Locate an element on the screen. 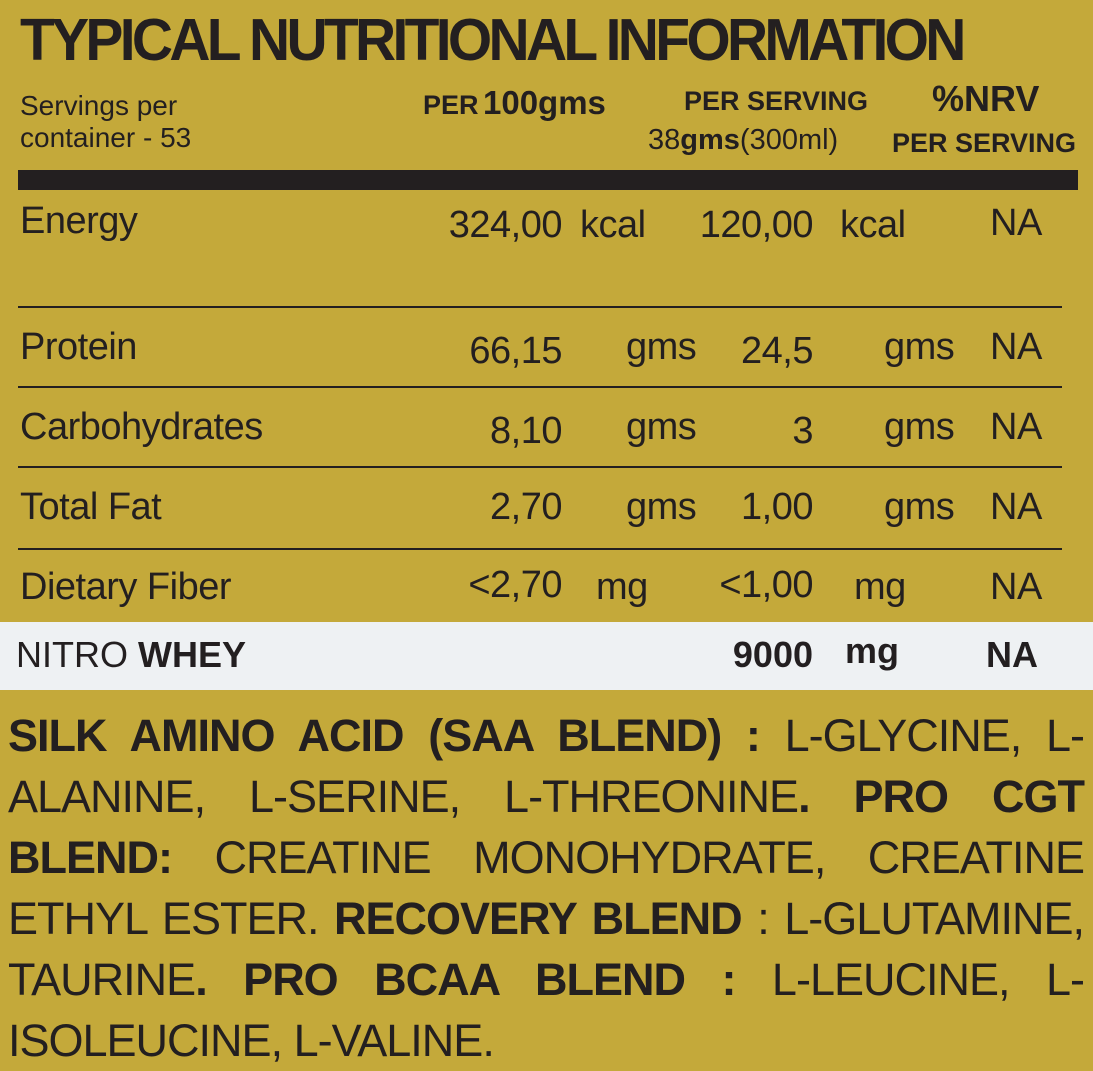  row-userv-dietary-fiber: mg is located at coordinates (880, 587).